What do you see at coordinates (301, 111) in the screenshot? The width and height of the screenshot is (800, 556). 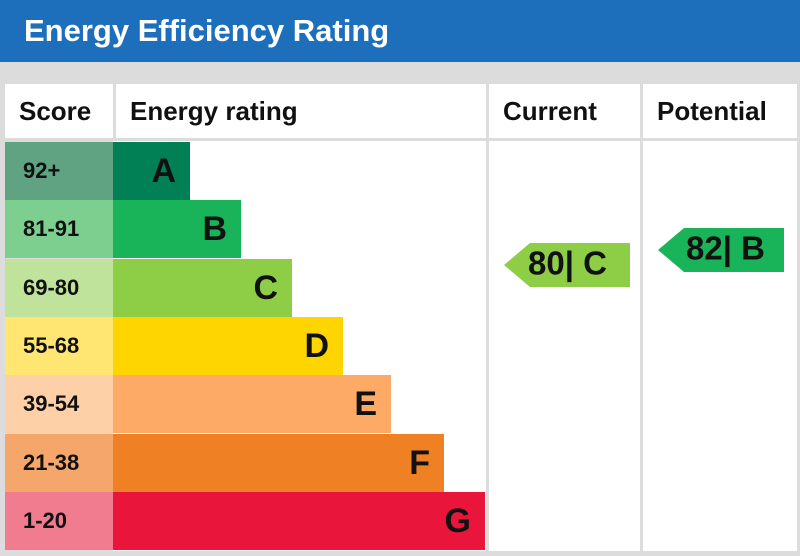 I see `header-cell: Energy rating` at bounding box center [301, 111].